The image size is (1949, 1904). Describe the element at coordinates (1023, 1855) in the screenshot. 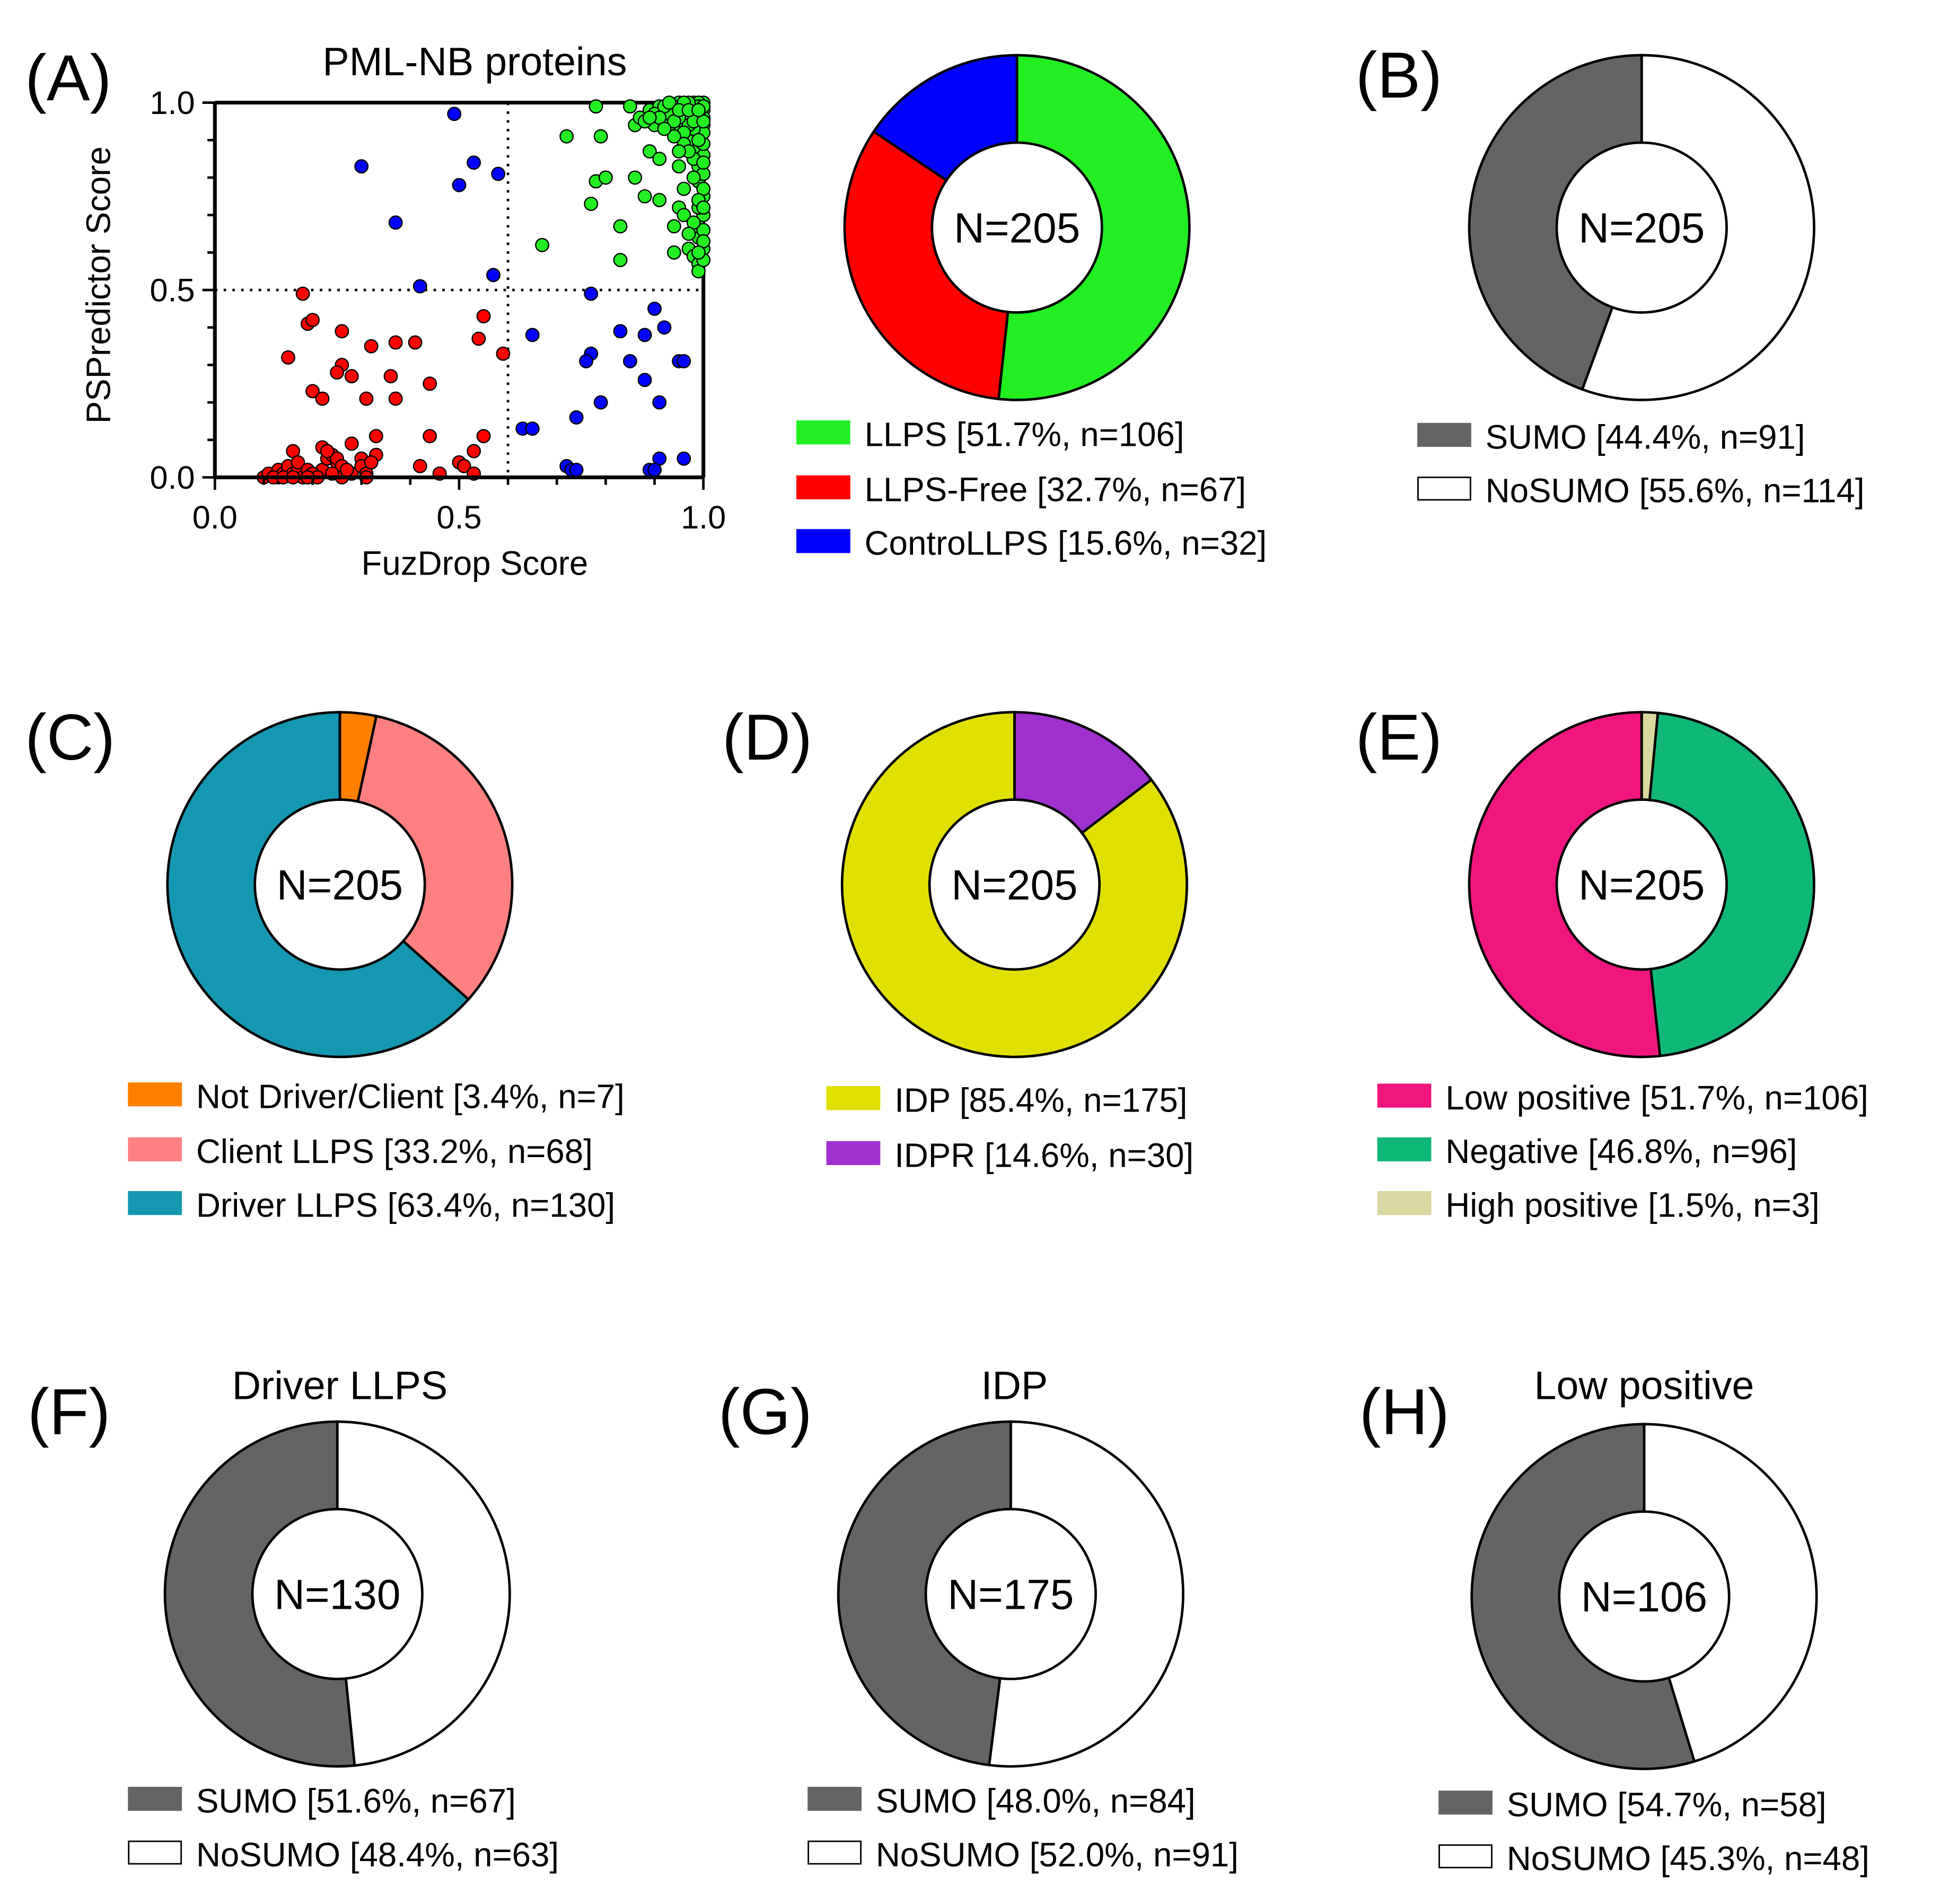

I see `legend-item: NoSUMO [52.0%, n=91]` at that location.